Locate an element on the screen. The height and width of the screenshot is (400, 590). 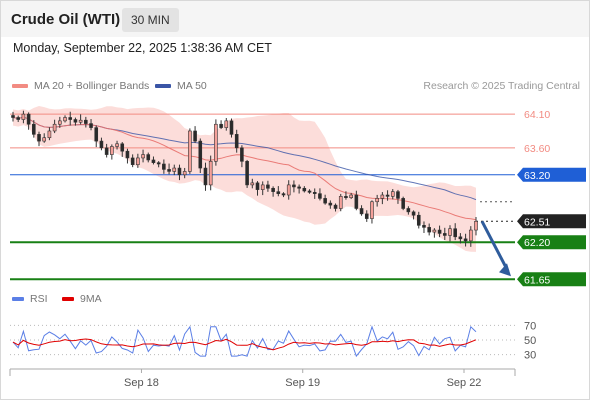
level-tag-current is located at coordinates (551, 221).